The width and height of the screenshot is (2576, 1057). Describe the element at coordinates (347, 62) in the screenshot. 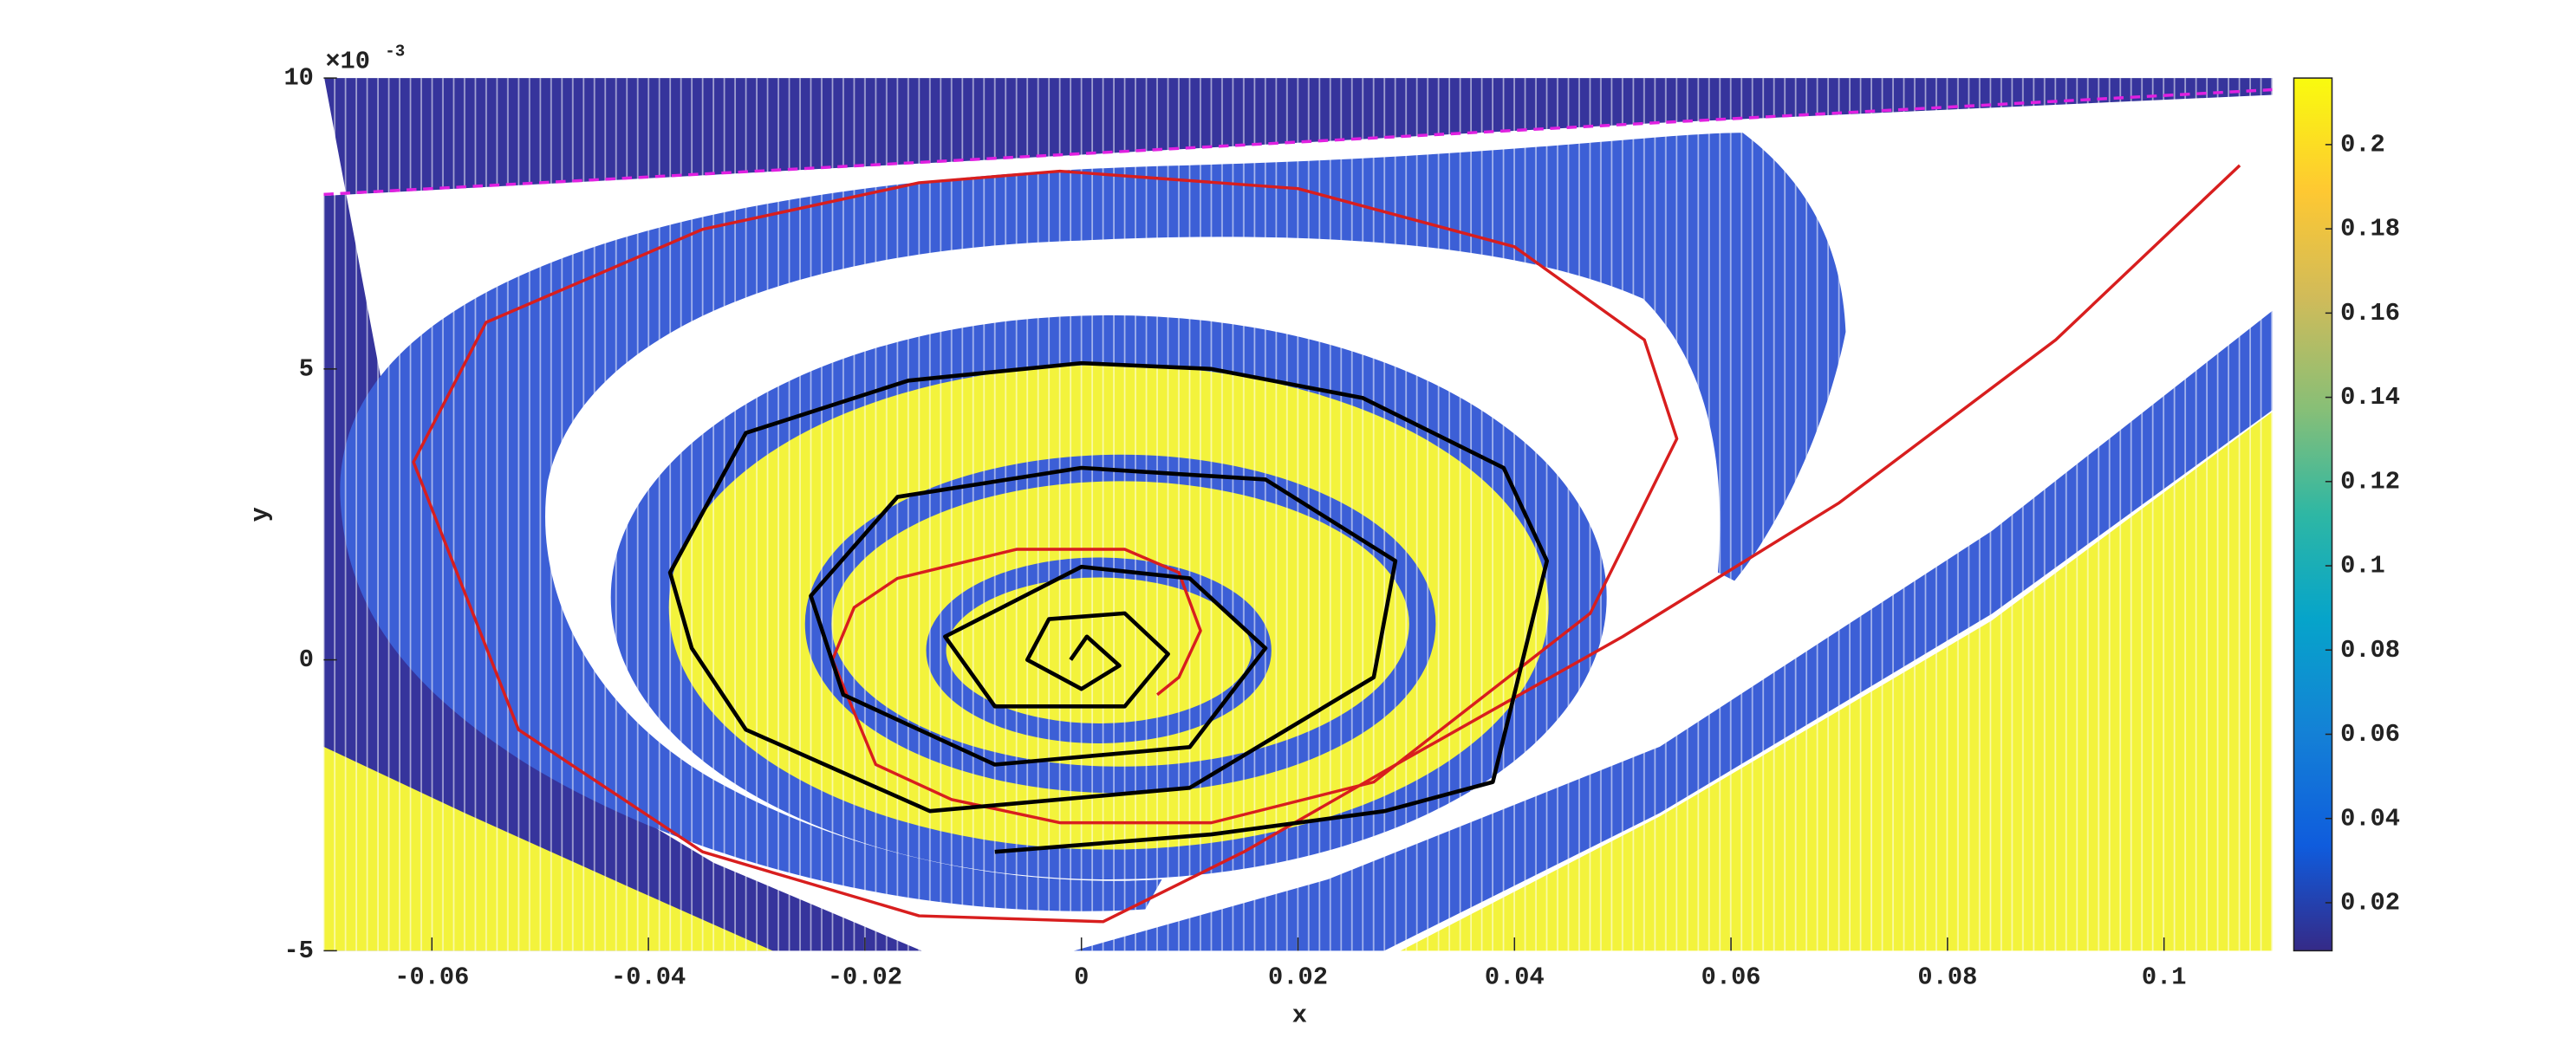

I see `y-multiplier: ×10` at that location.